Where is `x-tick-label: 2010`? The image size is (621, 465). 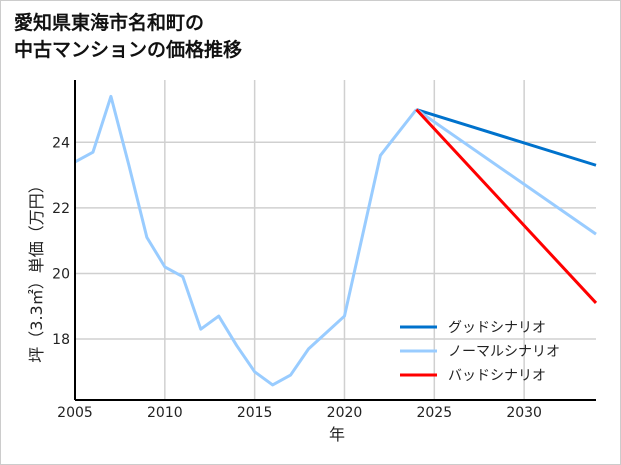 x-tick-label: 2010 is located at coordinates (165, 413).